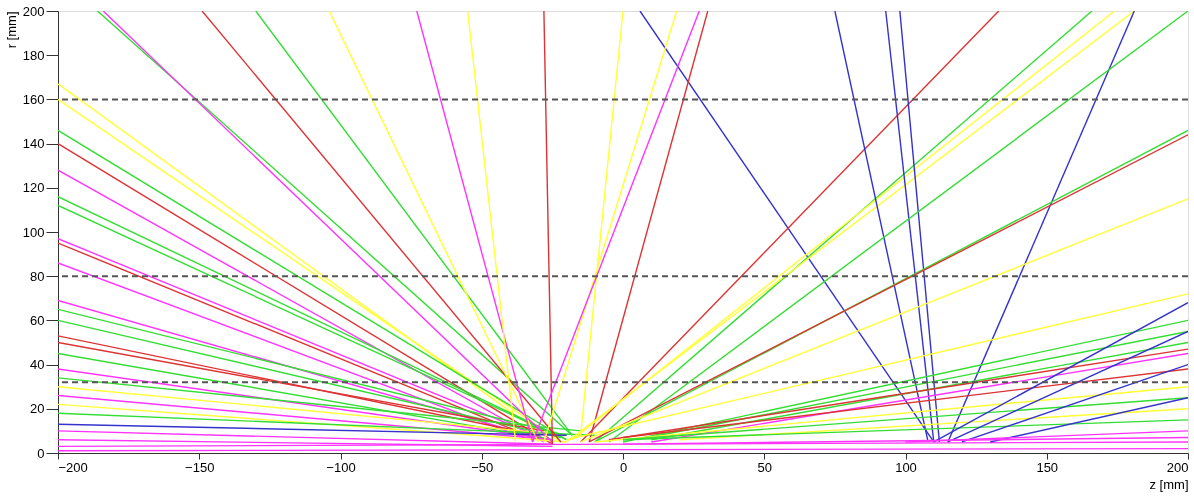 This screenshot has height=496, width=1194. I want to click on y-tick-label: 40, so click(37, 365).